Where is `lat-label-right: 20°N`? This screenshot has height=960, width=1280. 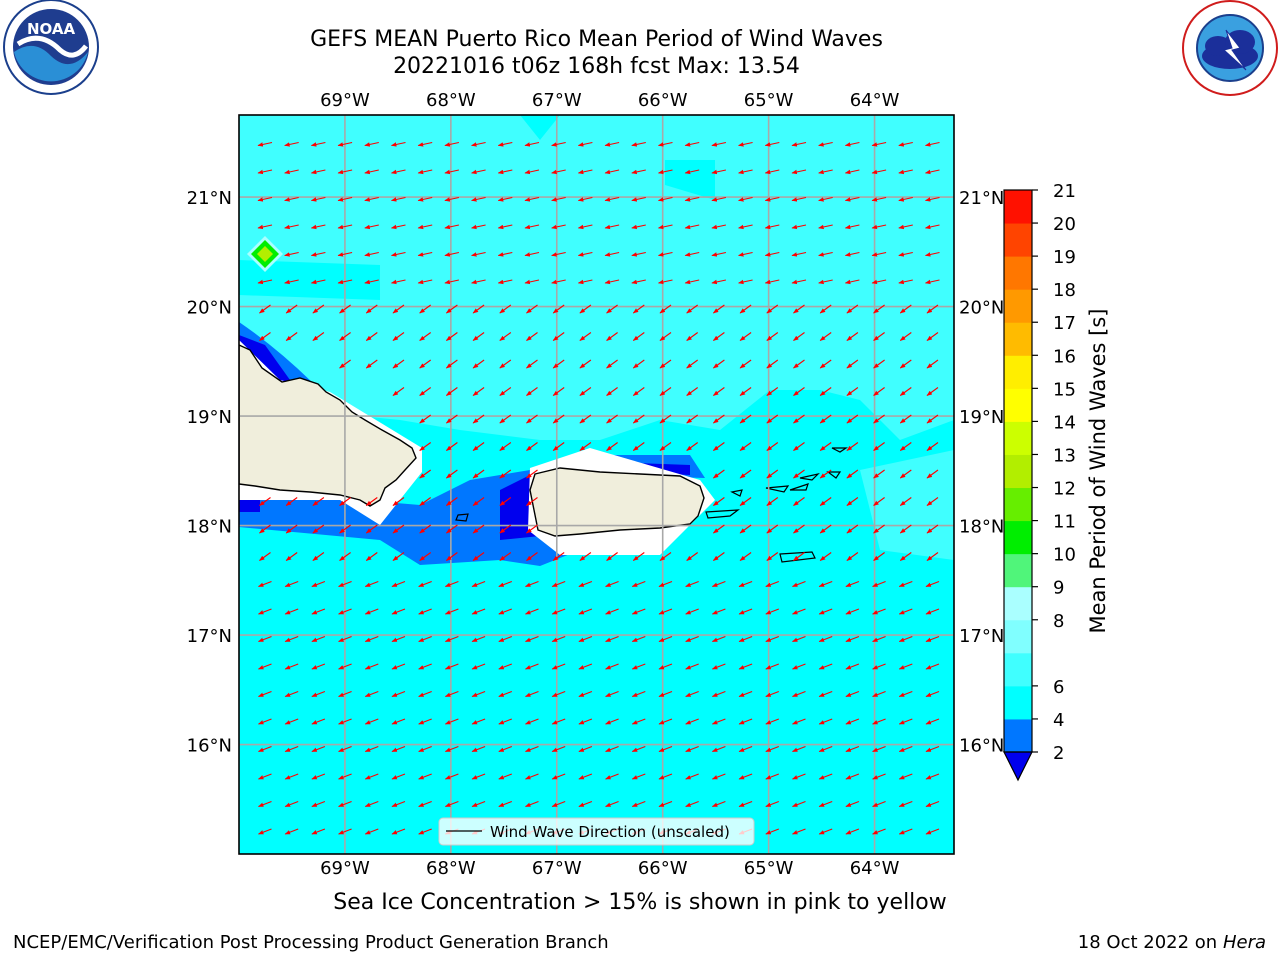
lat-label-right: 20°N is located at coordinates (981, 308).